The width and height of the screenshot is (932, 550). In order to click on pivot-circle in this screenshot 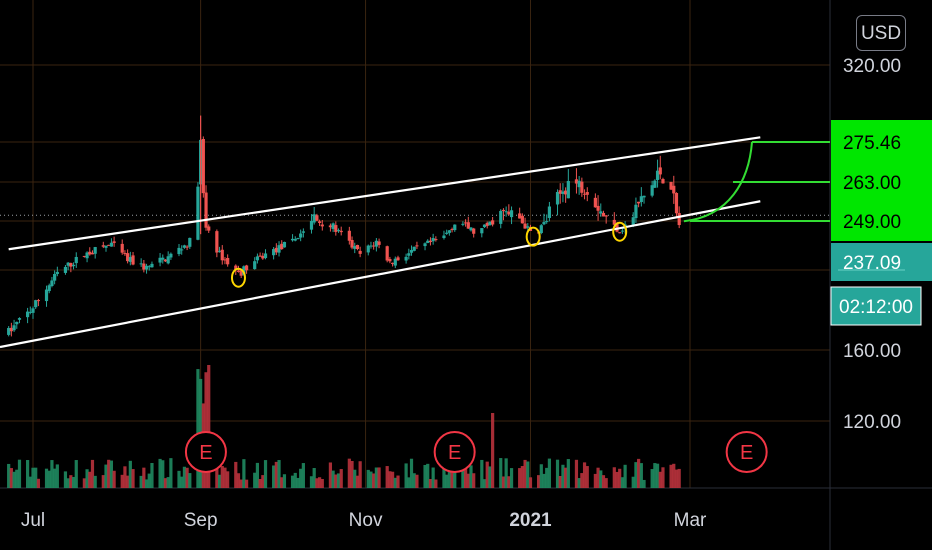, I will do `click(620, 231)`.